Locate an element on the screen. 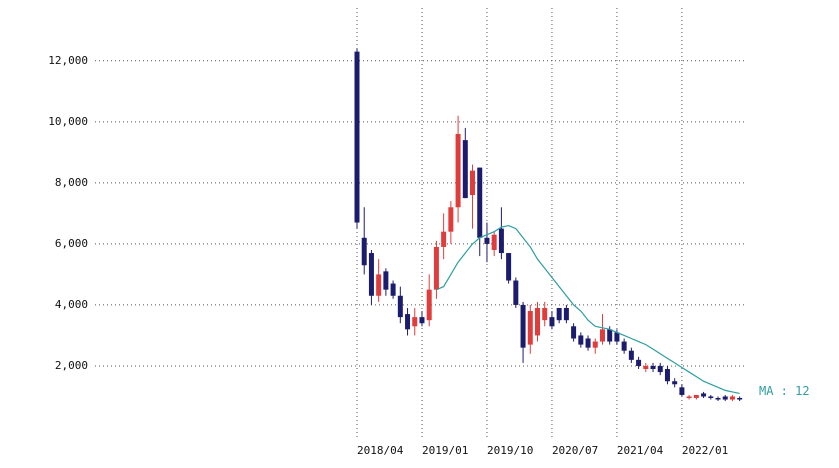  y-tick-label: 6,000 is located at coordinates (71, 243).